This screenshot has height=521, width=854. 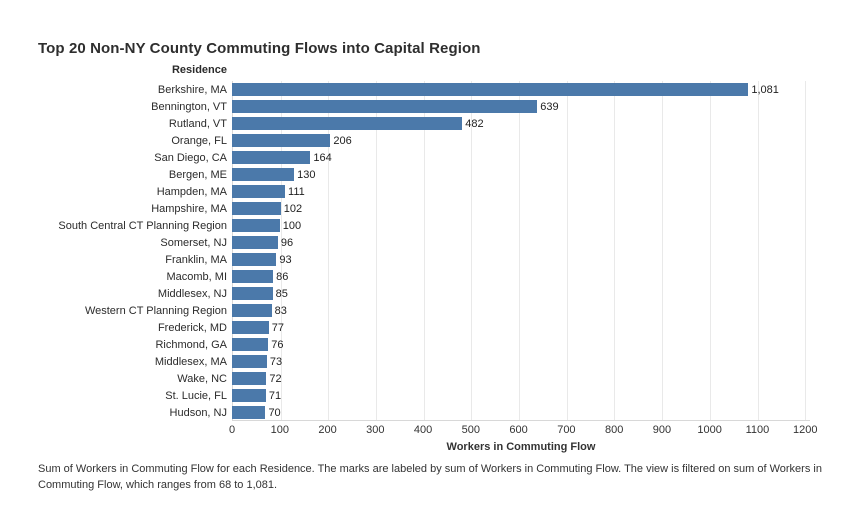 What do you see at coordinates (306, 174) in the screenshot?
I see `value-label: 130` at bounding box center [306, 174].